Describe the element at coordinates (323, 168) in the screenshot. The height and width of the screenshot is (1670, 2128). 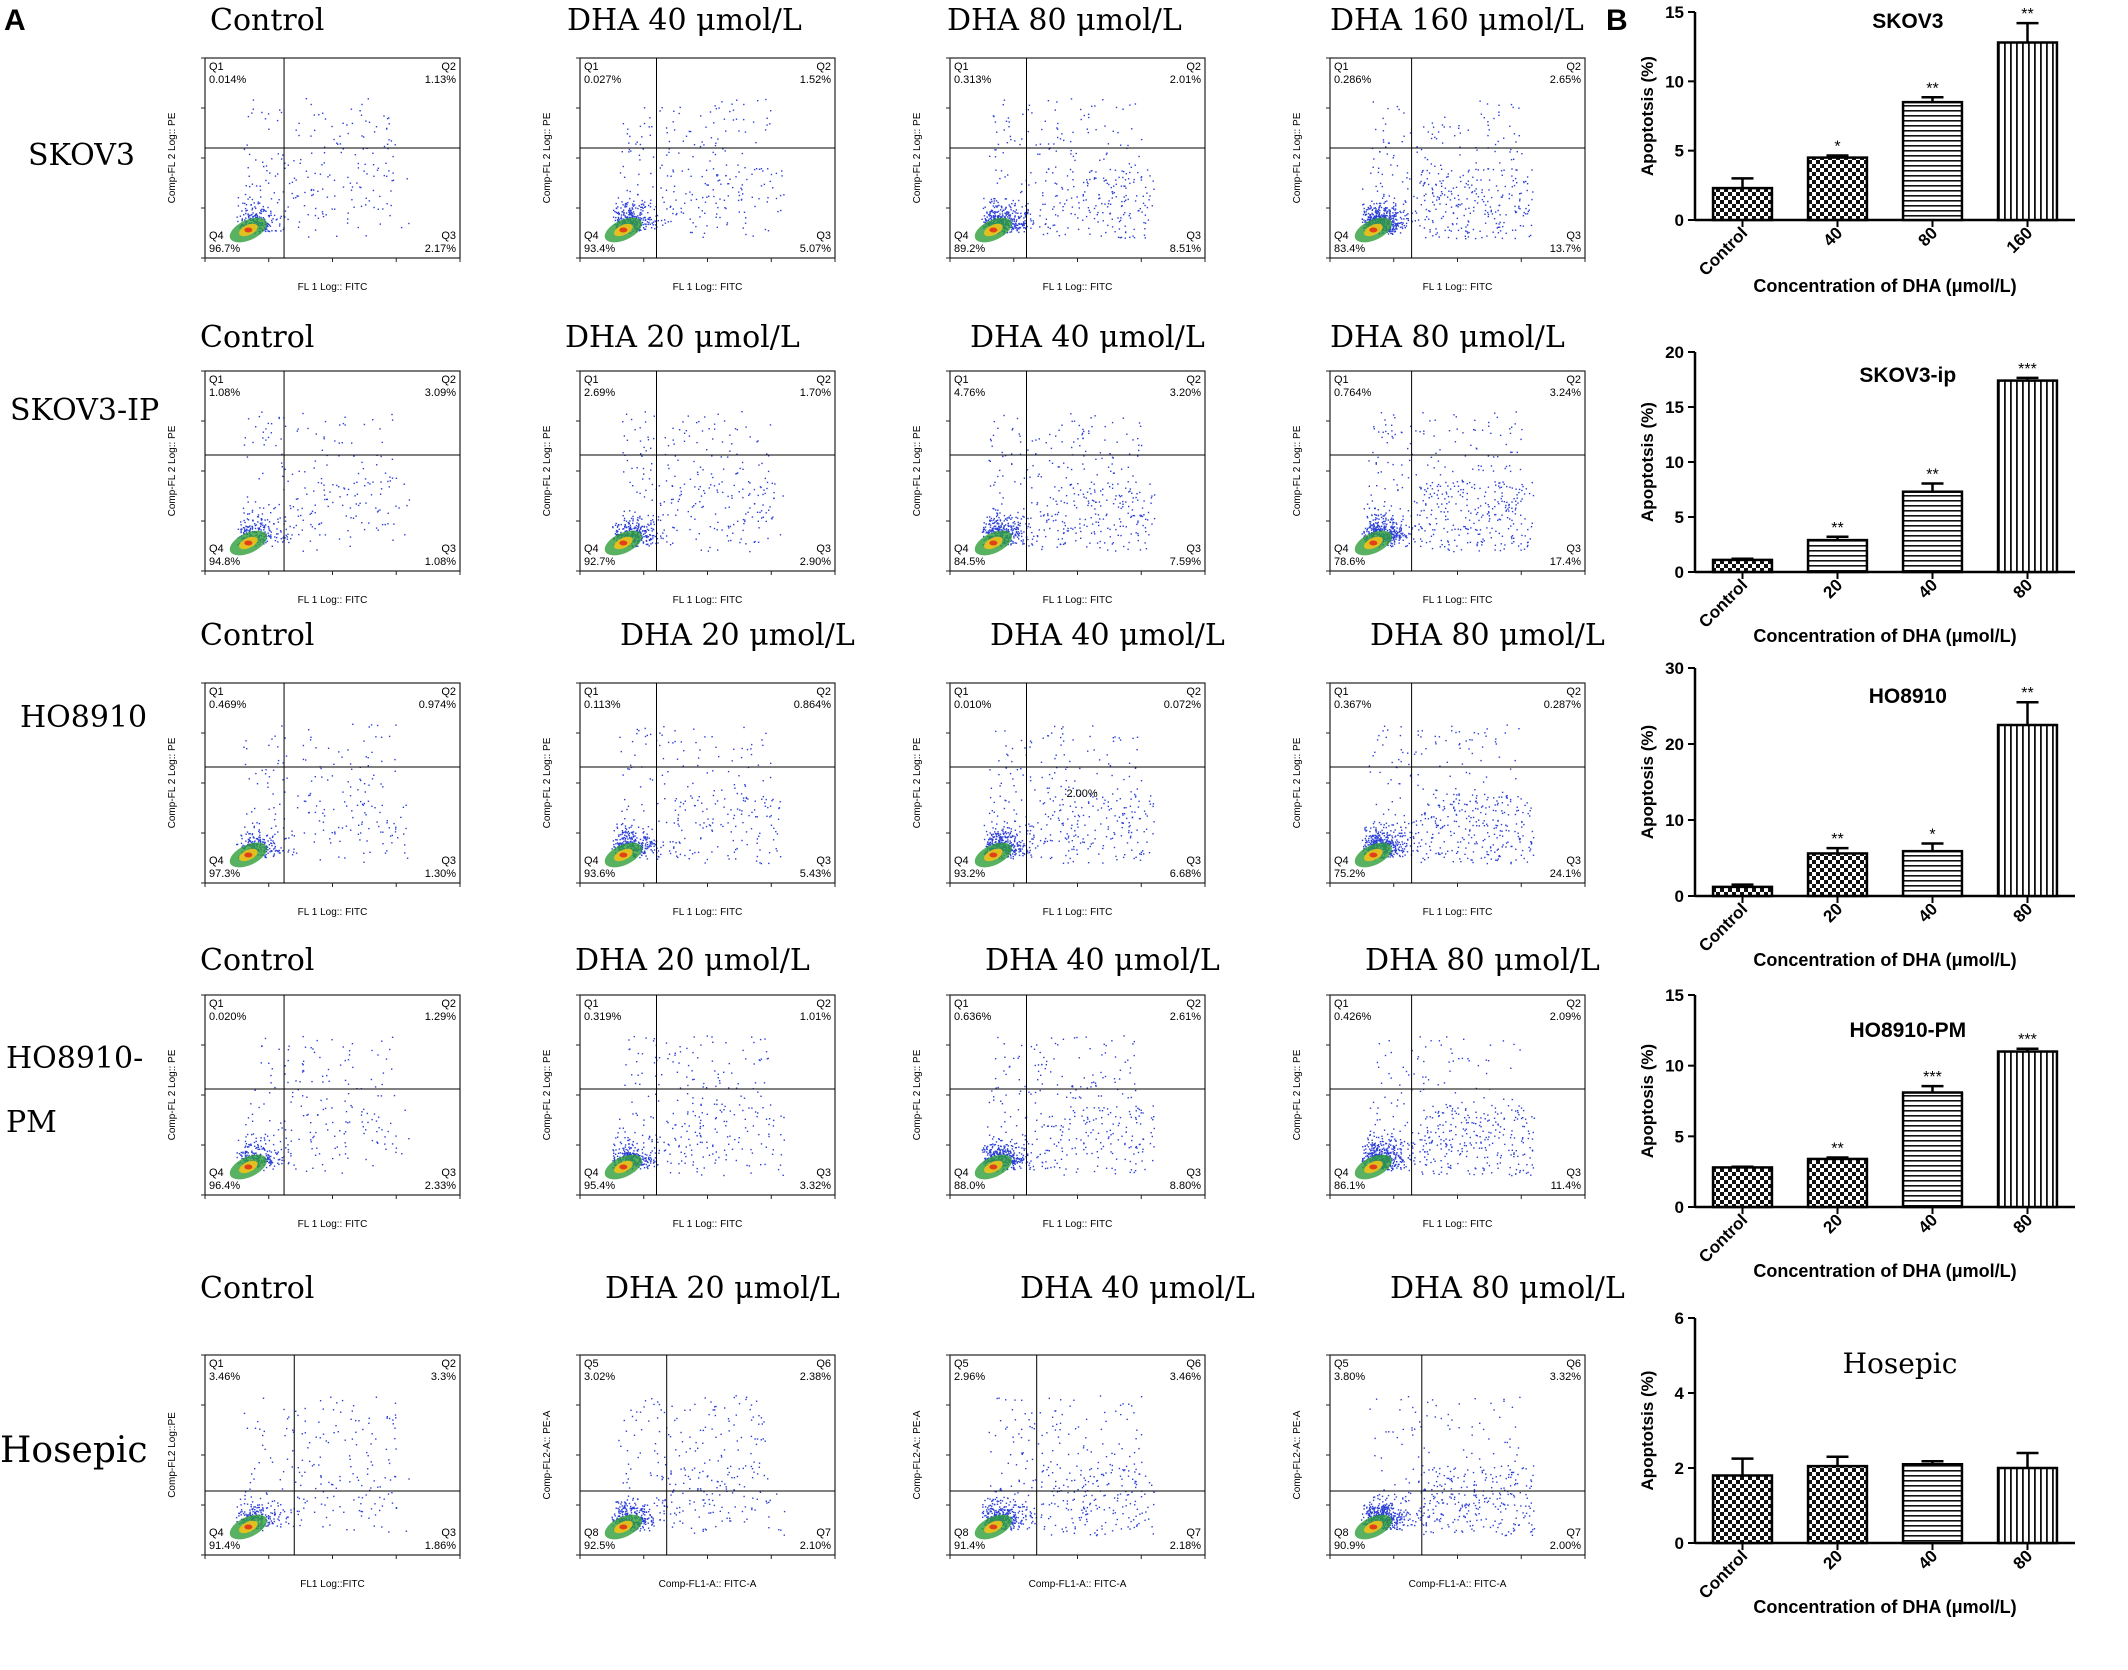
I see `dot-cloud` at that location.